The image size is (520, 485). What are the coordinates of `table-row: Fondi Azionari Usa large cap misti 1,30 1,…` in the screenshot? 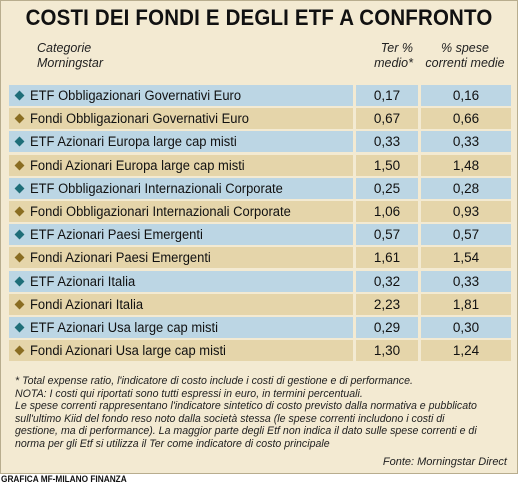 It's located at (260, 351).